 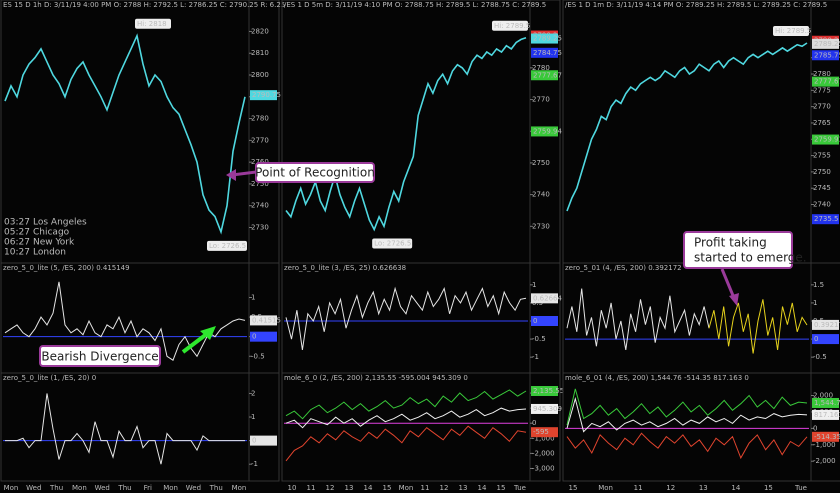 I want to click on lo-label: Lo: 2726.5, so click(x=392, y=243).